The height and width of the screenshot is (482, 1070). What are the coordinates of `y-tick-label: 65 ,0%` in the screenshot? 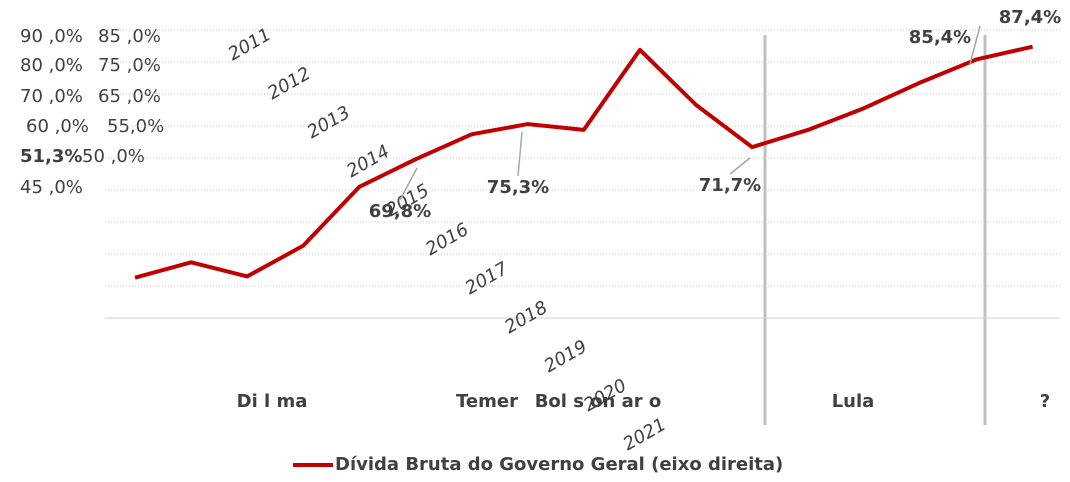 It's located at (129, 96).